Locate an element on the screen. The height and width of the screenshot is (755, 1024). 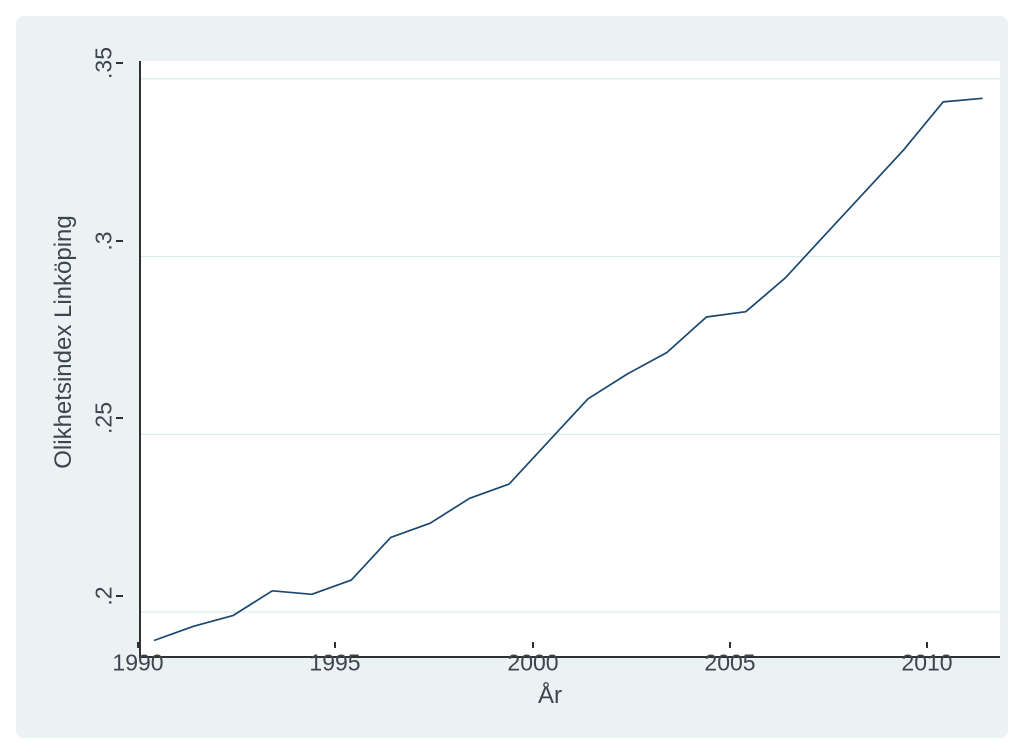
x-tick-label: 2000 is located at coordinates (533, 662).